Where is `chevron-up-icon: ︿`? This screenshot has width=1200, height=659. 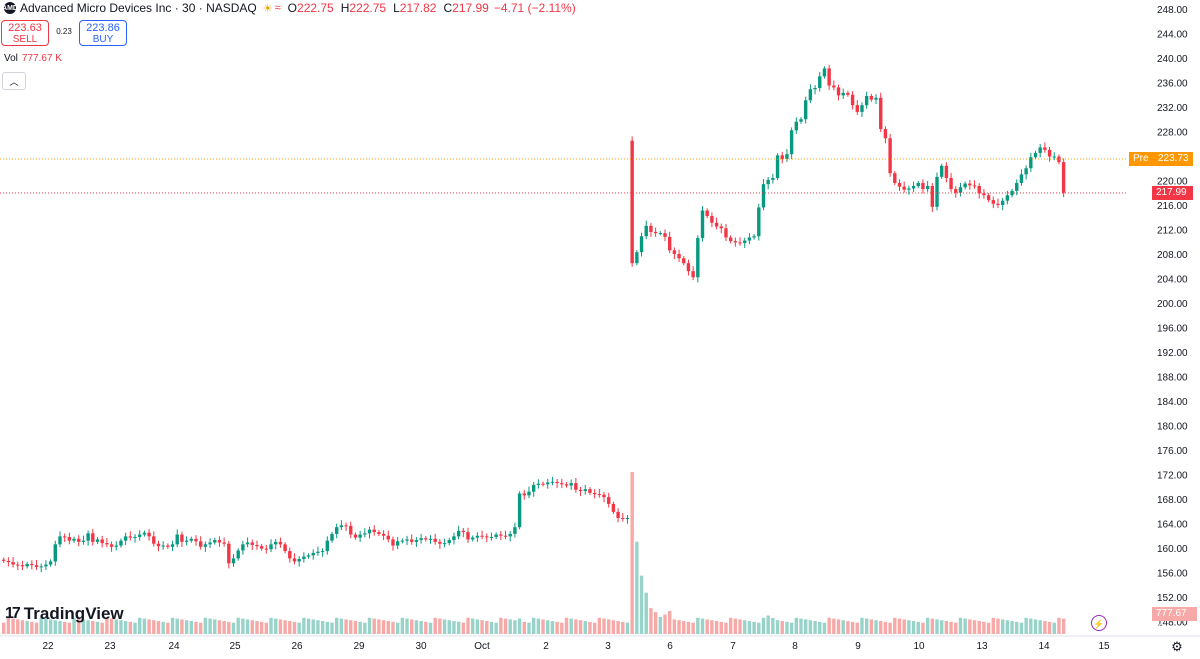
chevron-up-icon: ︿ is located at coordinates (14, 81).